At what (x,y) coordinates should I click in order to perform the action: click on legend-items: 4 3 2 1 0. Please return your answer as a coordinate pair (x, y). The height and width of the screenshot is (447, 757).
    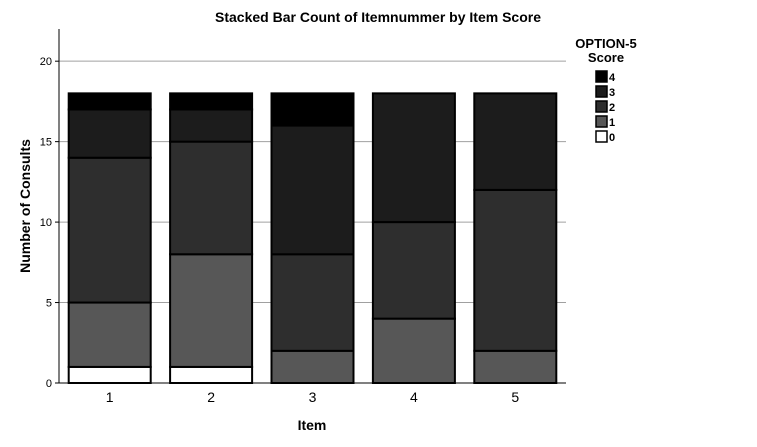
    Looking at the image, I should click on (605, 107).